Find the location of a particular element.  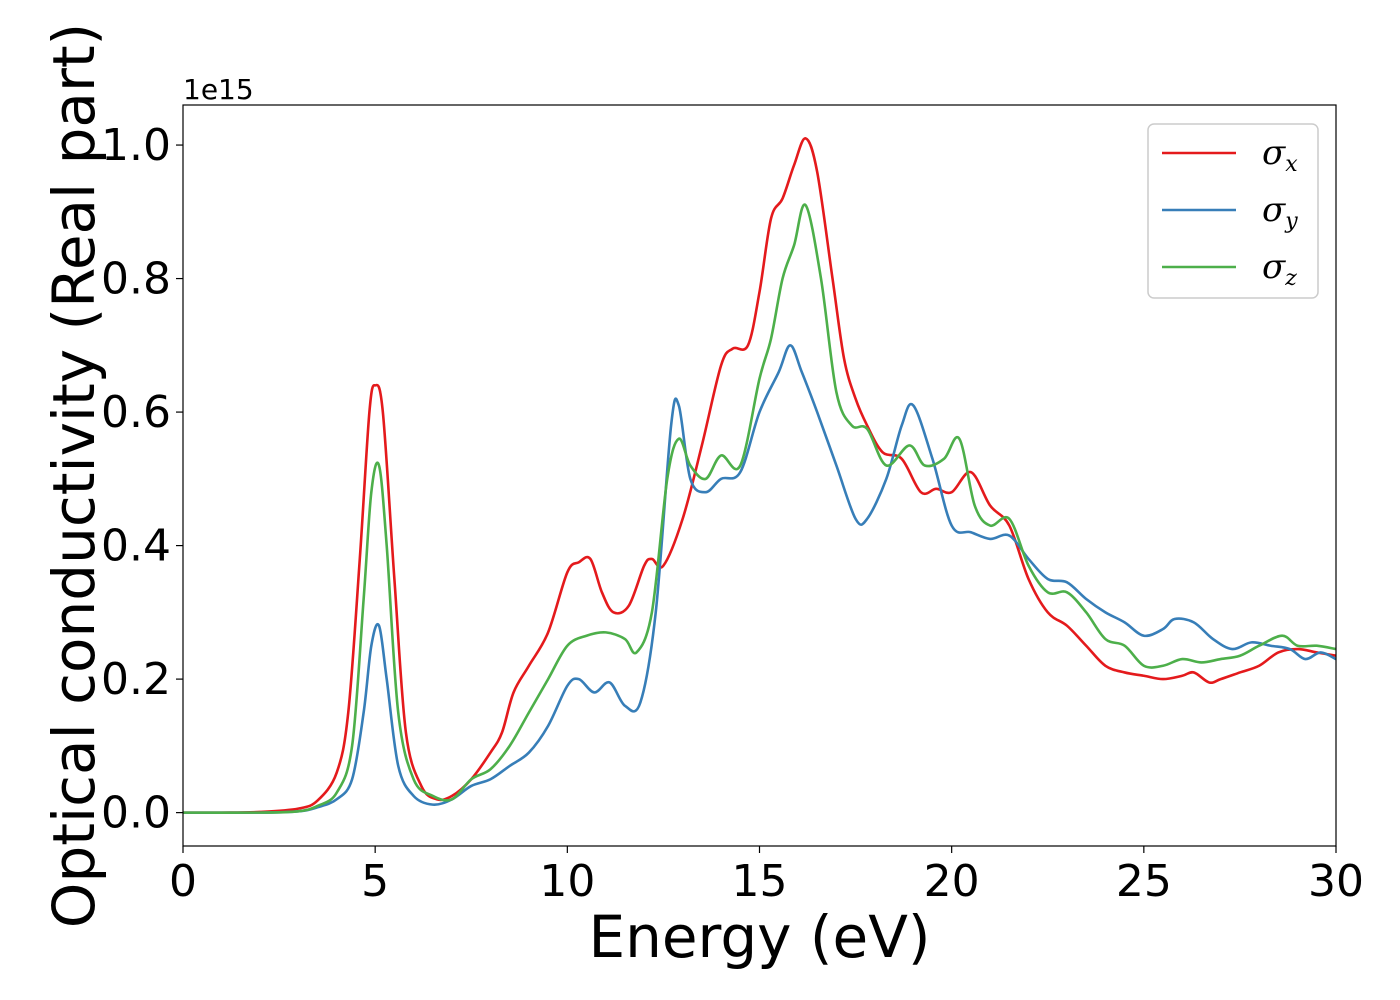

legend-subscript: z is located at coordinates (1290, 278).